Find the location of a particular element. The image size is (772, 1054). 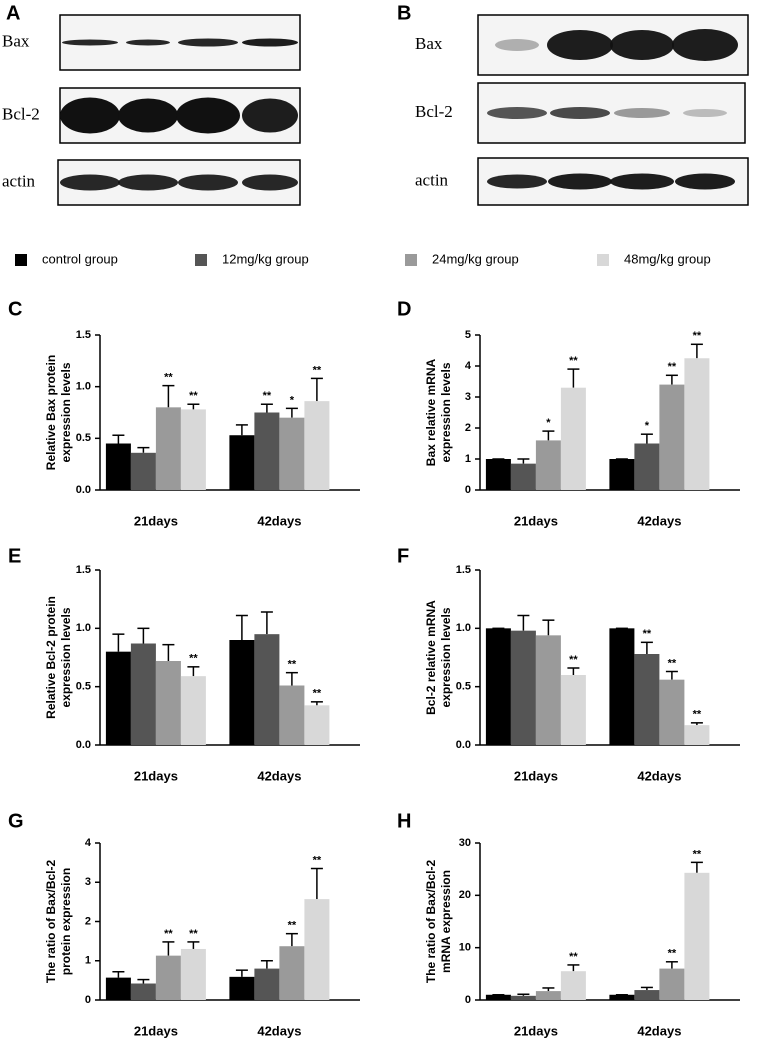

y-tick-label: 4 is located at coordinates (468, 366).